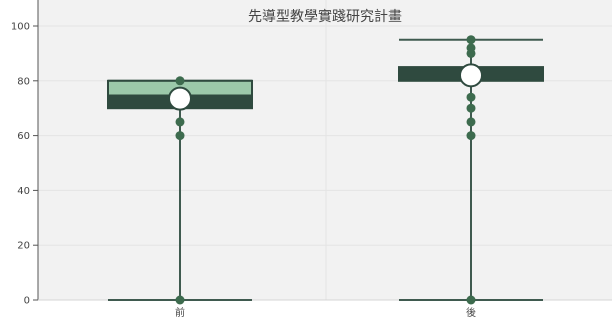 This screenshot has height=320, width=612. Describe the element at coordinates (20, 27) in the screenshot. I see `y-tick-label-100: 100` at that location.